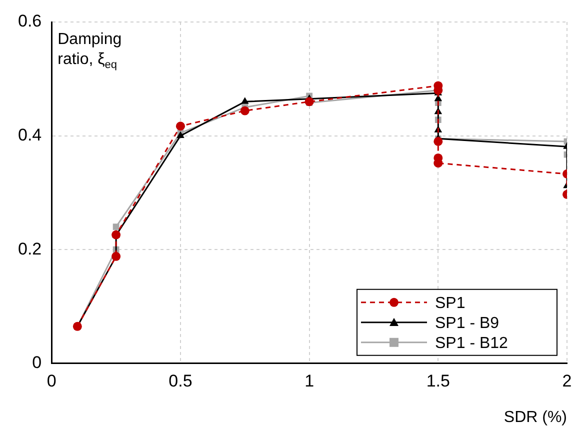 The height and width of the screenshot is (439, 583). I want to click on x-tick-label: 1.5, so click(438, 380).